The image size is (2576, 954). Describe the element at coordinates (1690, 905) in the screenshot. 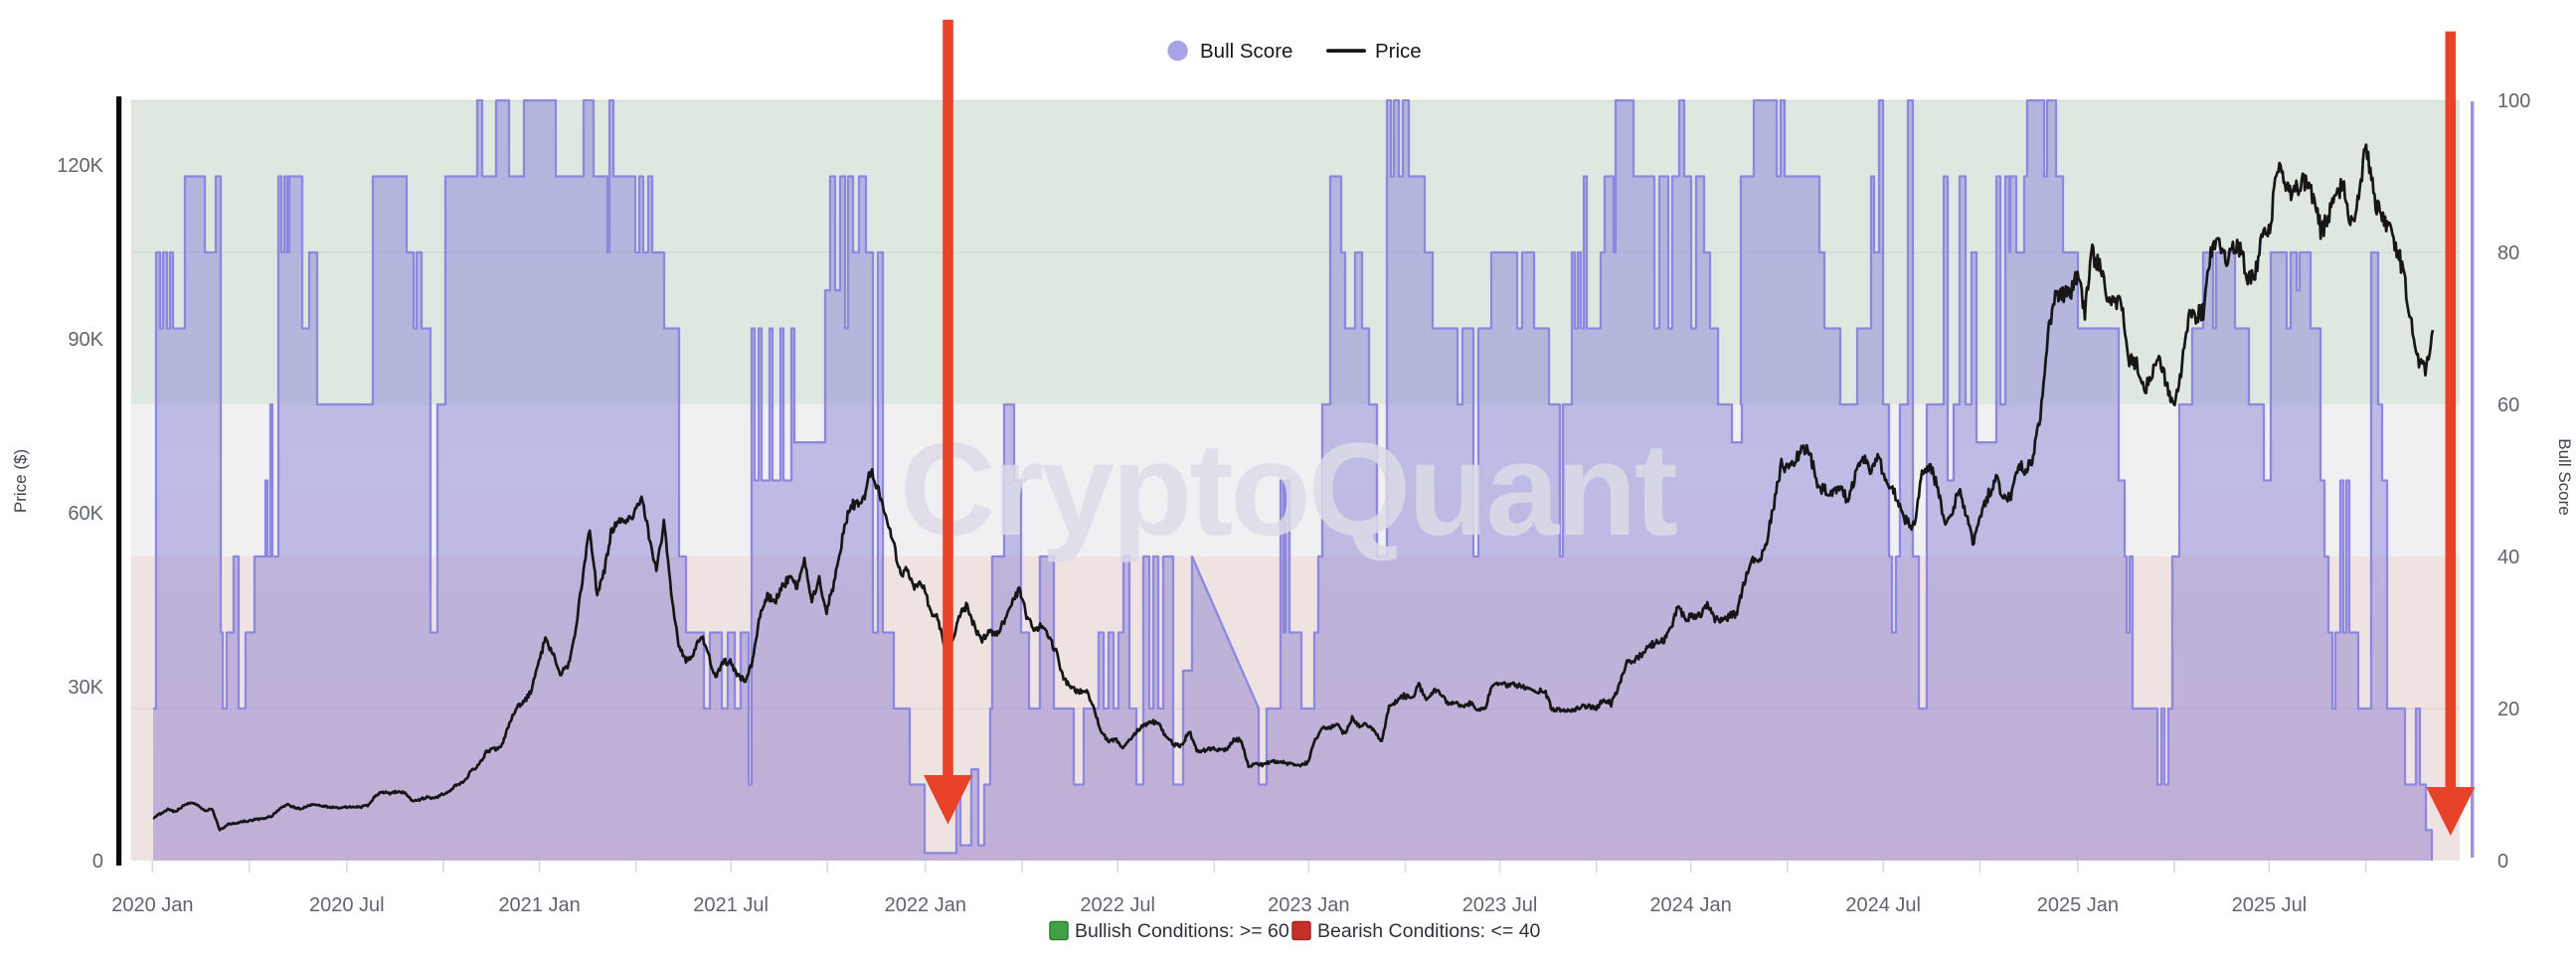

I see `svg-text: 2024 Jan` at that location.